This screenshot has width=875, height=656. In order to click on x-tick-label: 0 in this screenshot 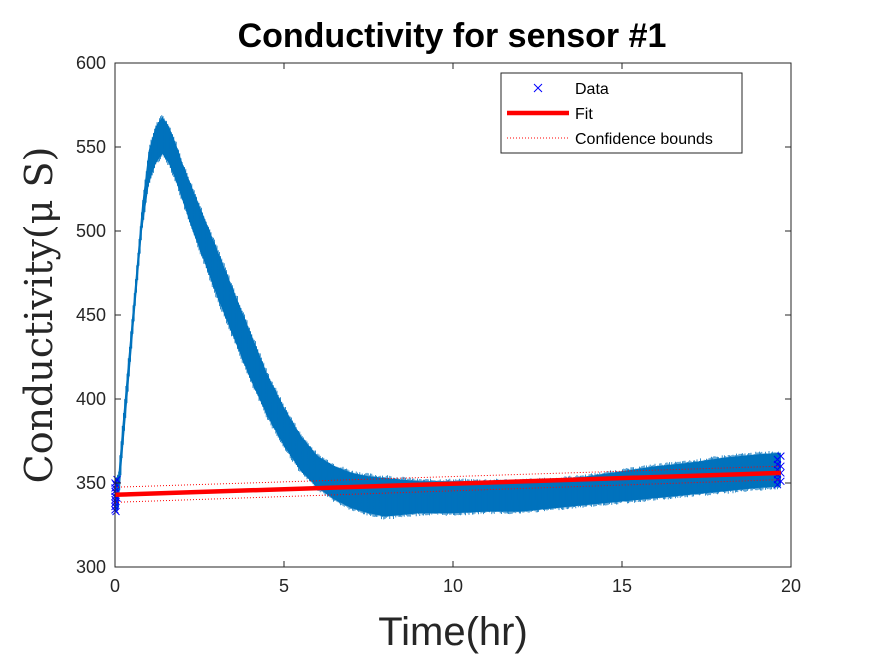, I will do `click(115, 586)`.